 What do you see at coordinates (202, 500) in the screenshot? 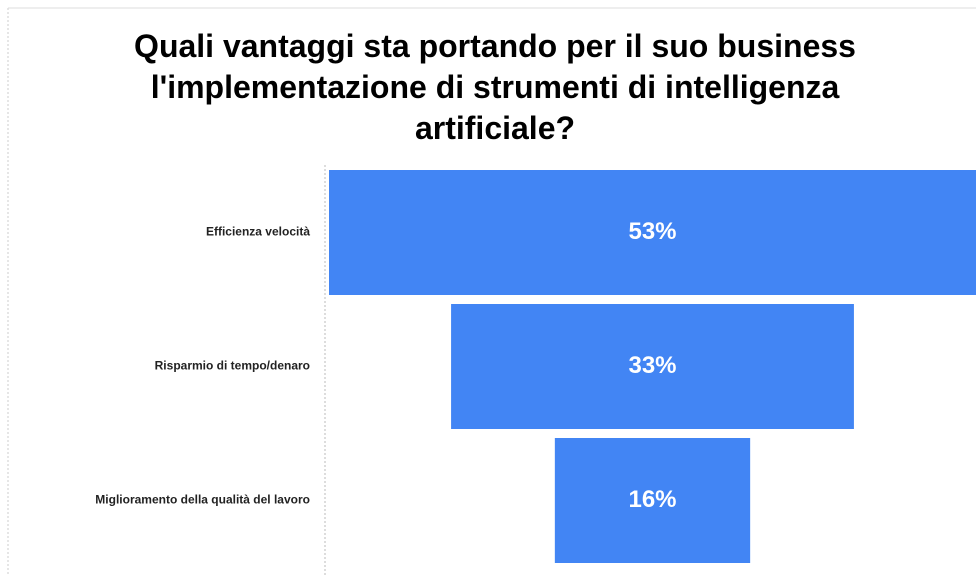
I see `category-label: Miglioramento della qualità del lavoro` at bounding box center [202, 500].